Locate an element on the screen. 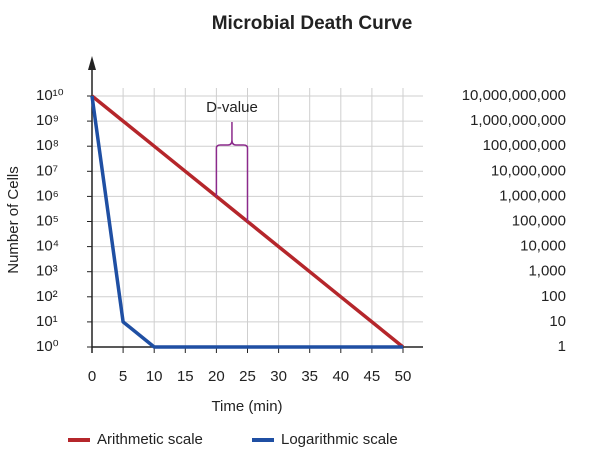 This screenshot has height=472, width=591. x-tick-label: 25 is located at coordinates (247, 376).